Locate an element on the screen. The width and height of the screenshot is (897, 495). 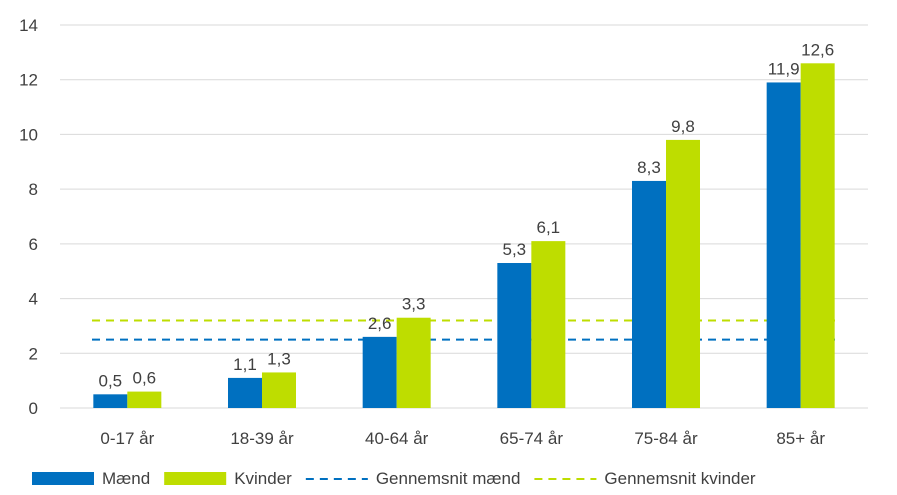
data-label: 8,3 is located at coordinates (649, 167).